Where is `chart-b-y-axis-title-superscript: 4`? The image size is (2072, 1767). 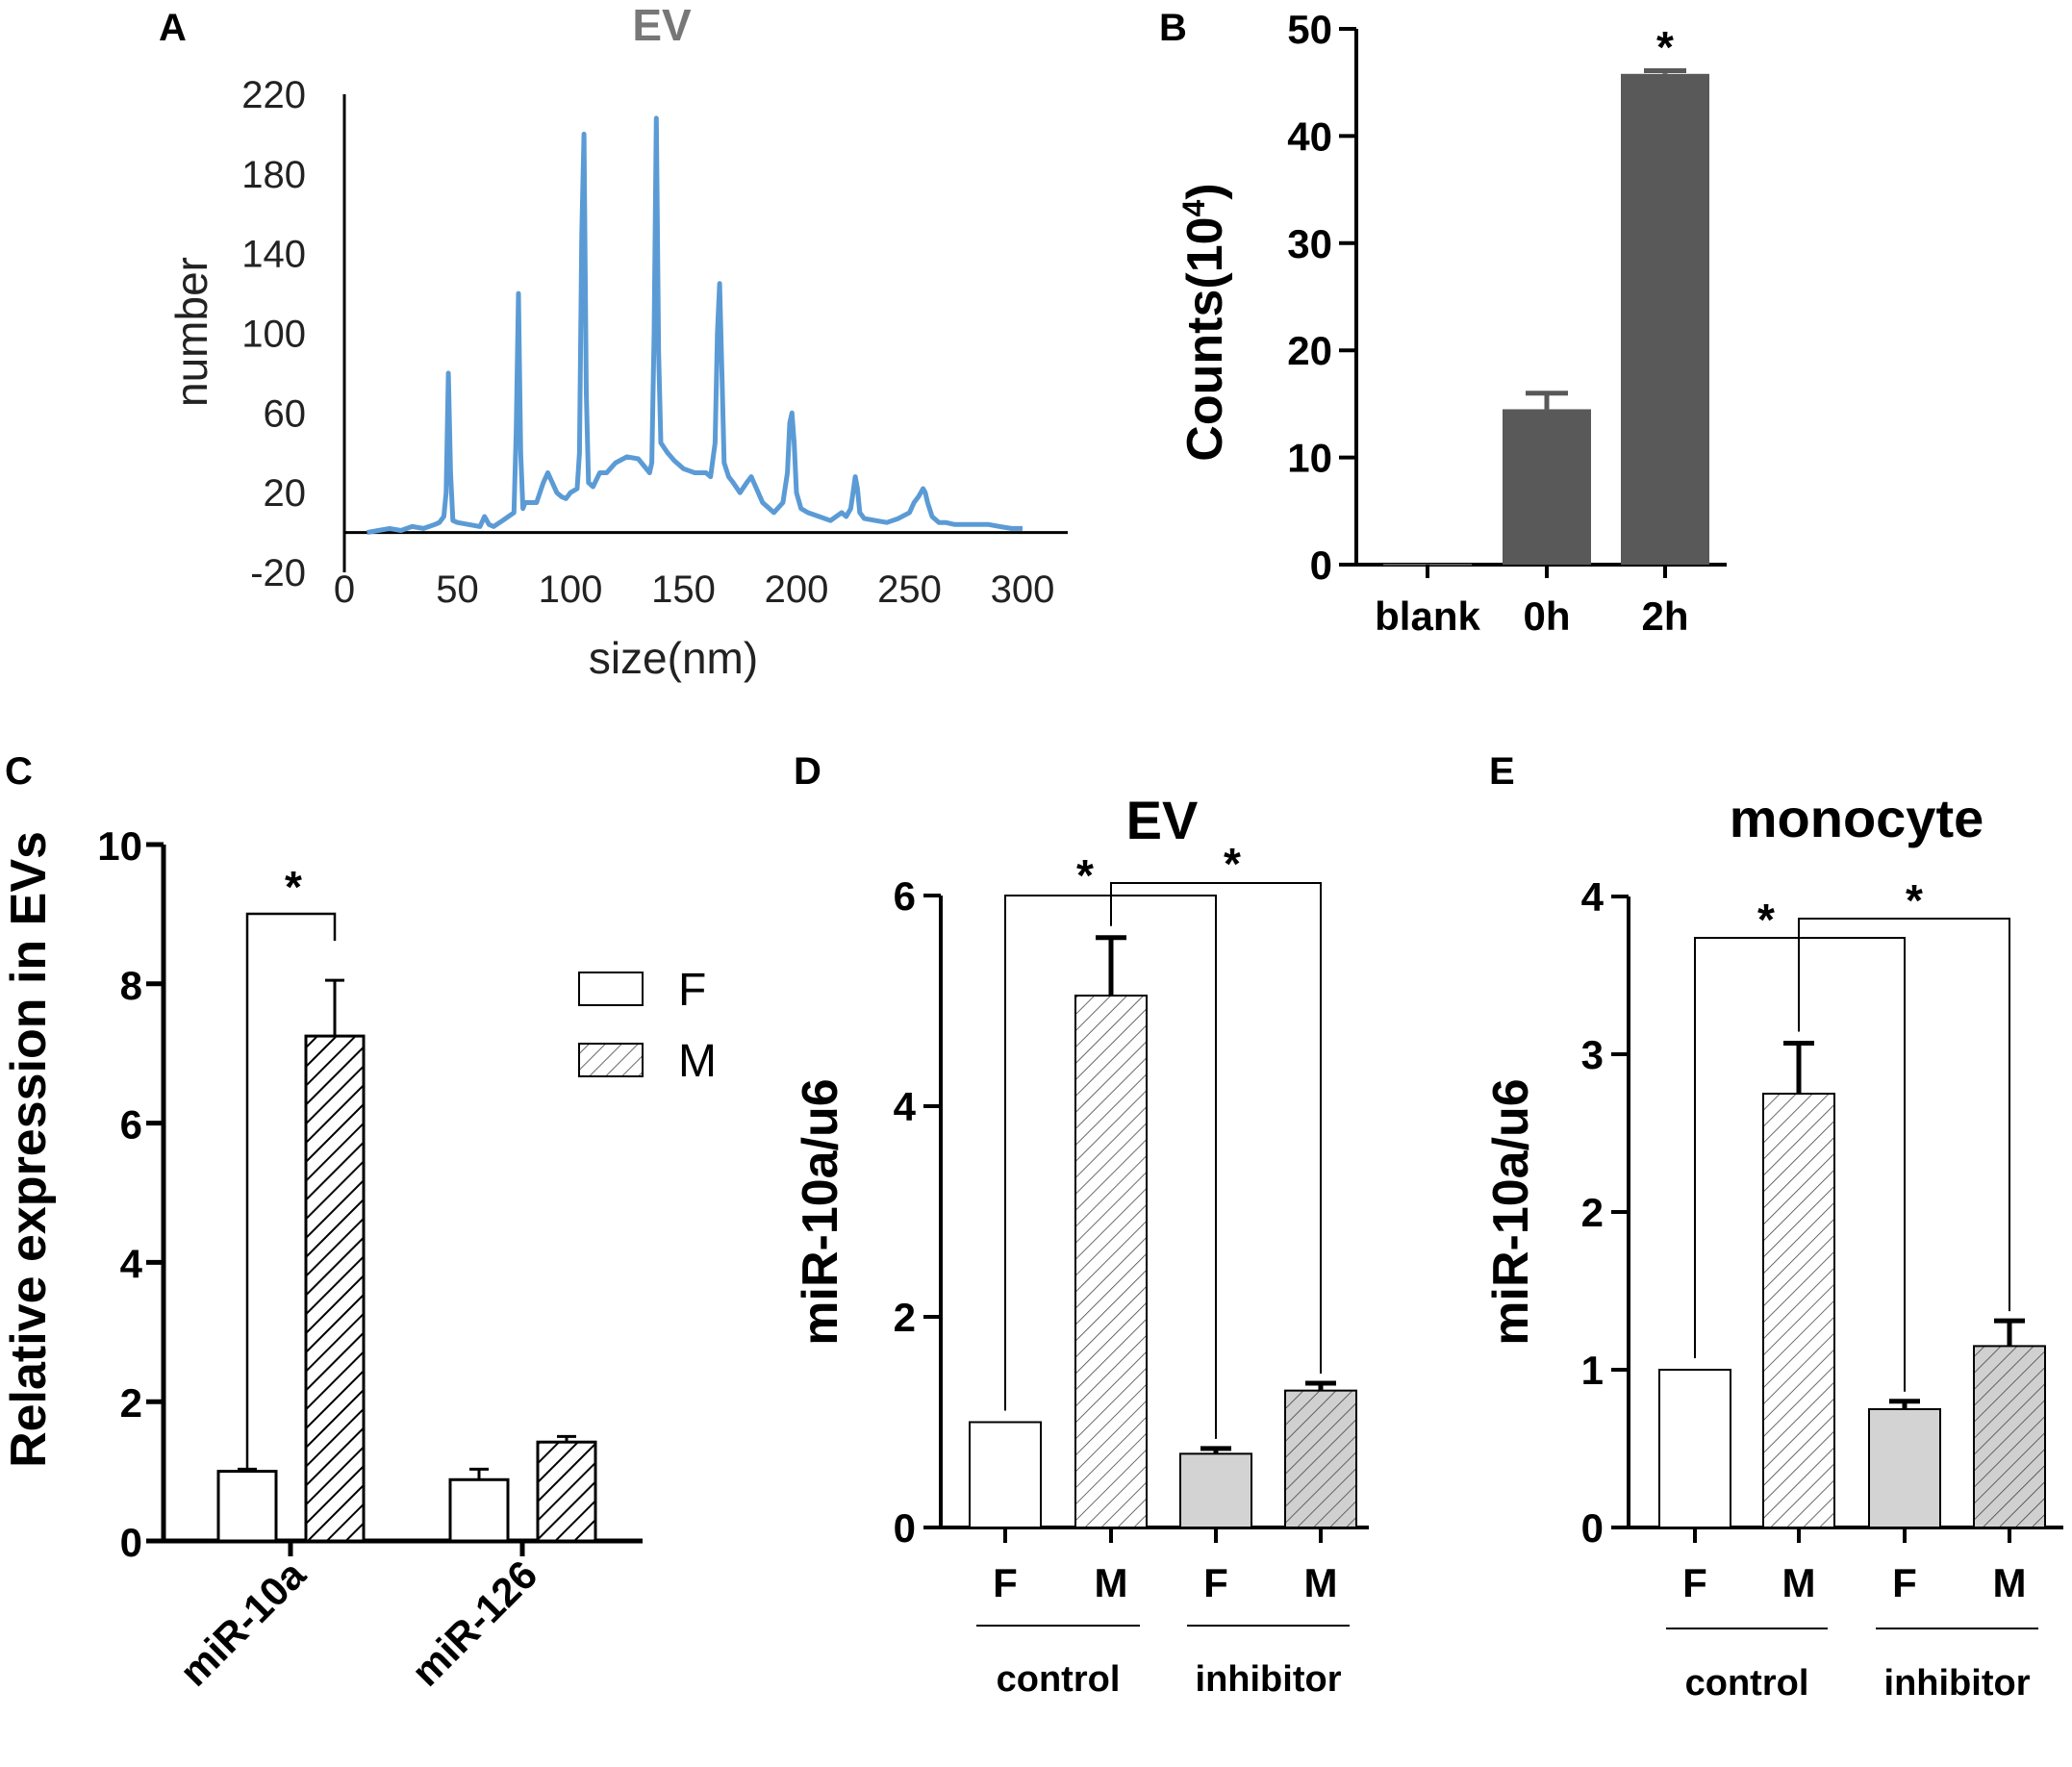
chart-b-y-axis-title-superscript: 4 is located at coordinates (1193, 207).